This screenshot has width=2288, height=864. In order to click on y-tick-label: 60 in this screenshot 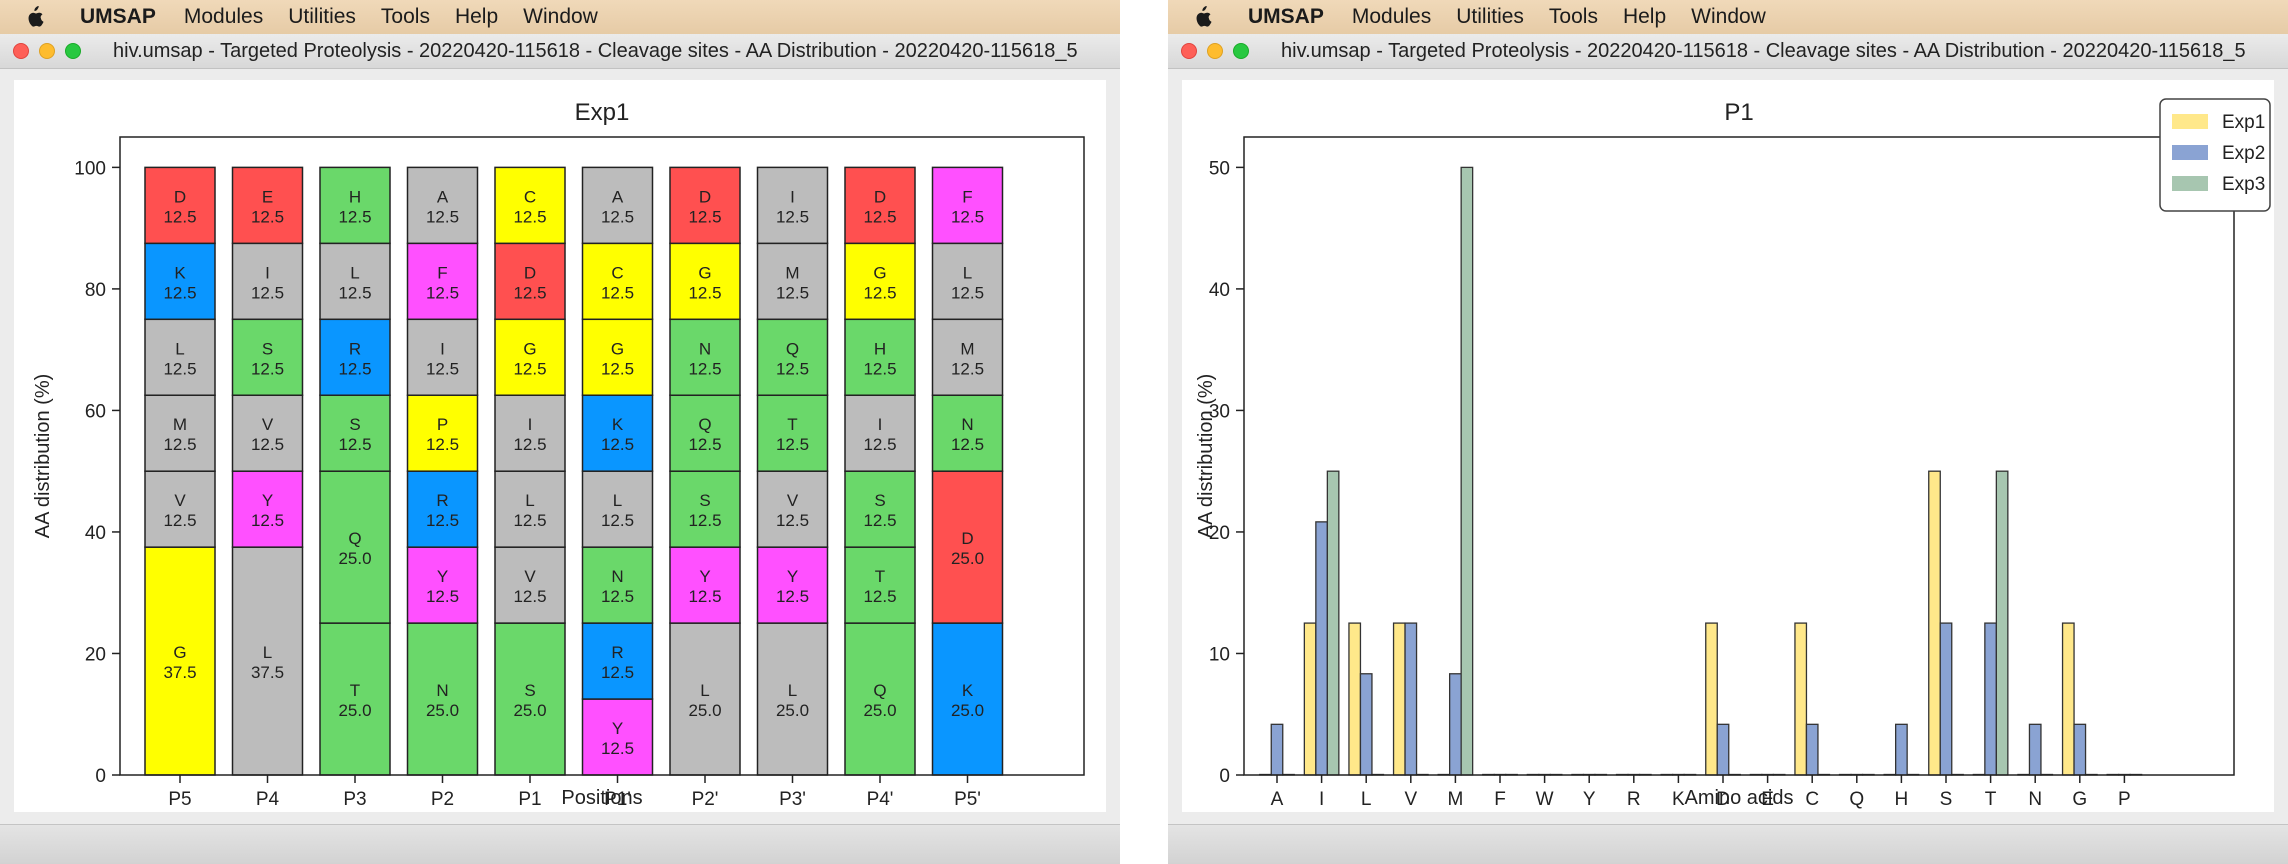, I will do `click(95, 411)`.